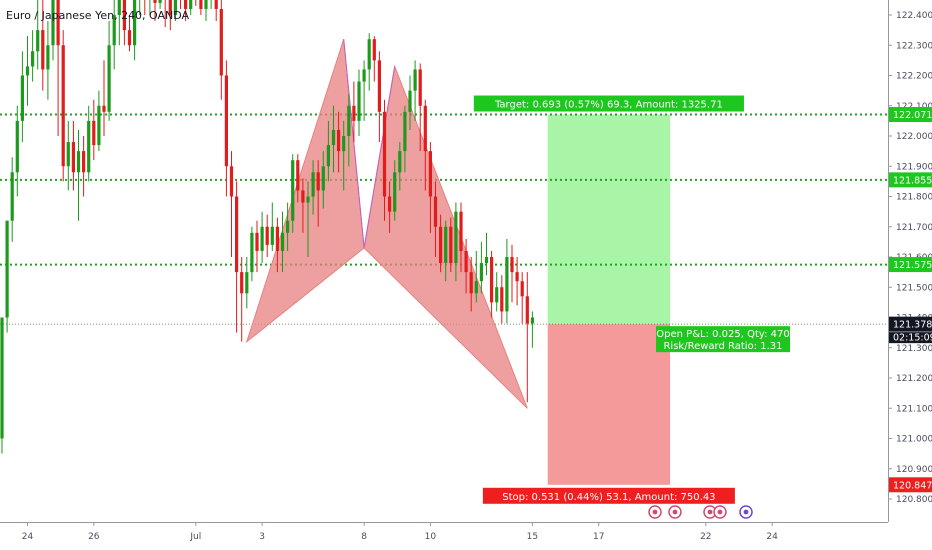 The image size is (932, 550). What do you see at coordinates (914, 470) in the screenshot?
I see `price-tick-label: 120.900` at bounding box center [914, 470].